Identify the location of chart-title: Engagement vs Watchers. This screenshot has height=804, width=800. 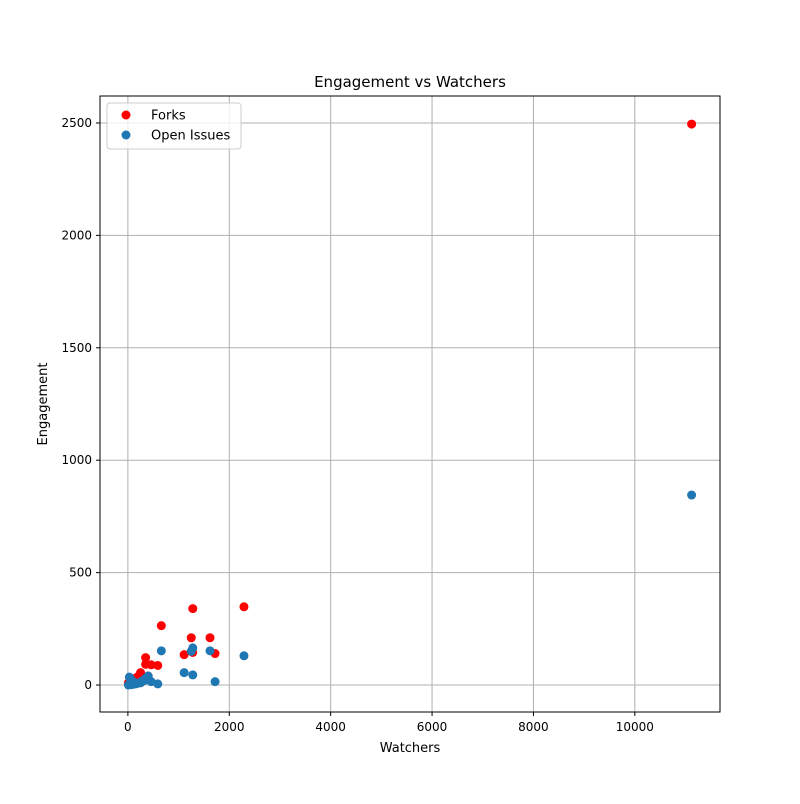
(410, 82).